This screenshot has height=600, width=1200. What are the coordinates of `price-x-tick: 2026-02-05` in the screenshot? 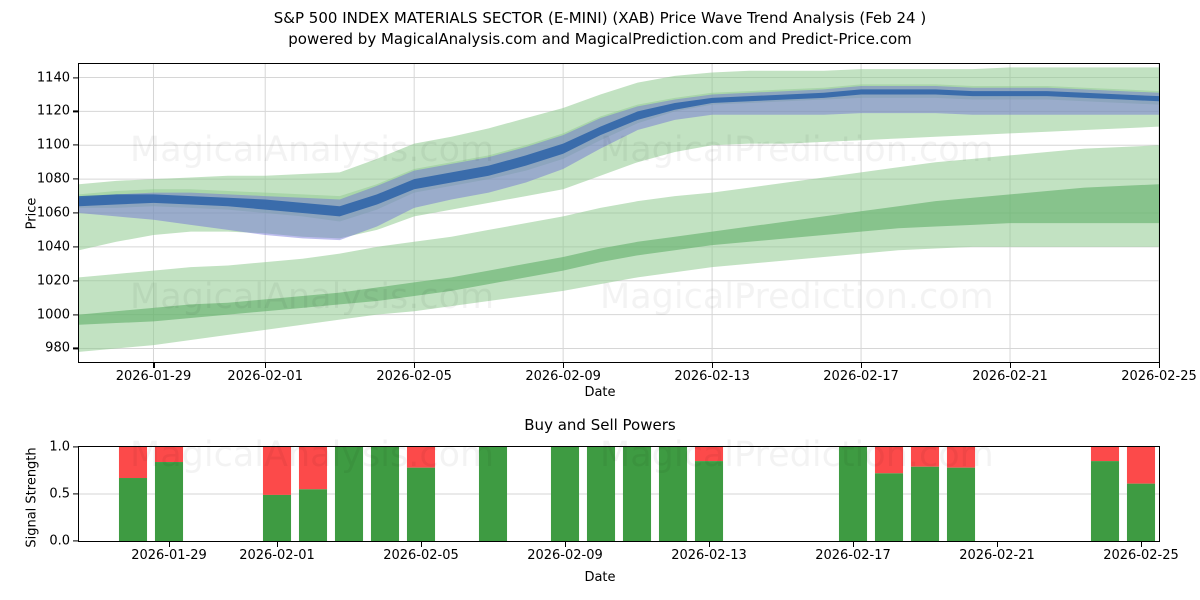 It's located at (414, 376).